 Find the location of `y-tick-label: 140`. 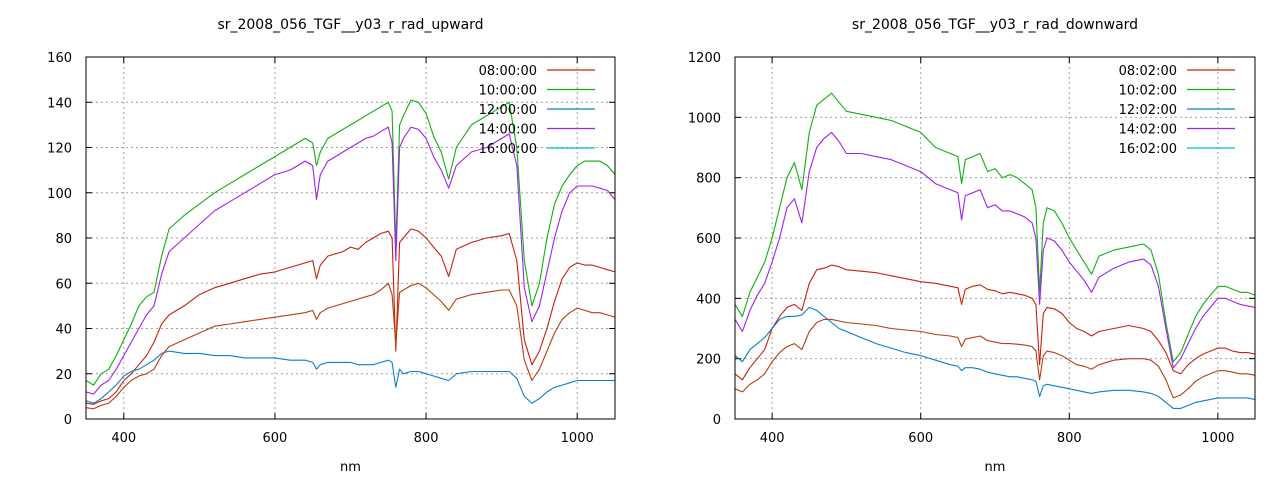

y-tick-label: 140 is located at coordinates (59, 103).